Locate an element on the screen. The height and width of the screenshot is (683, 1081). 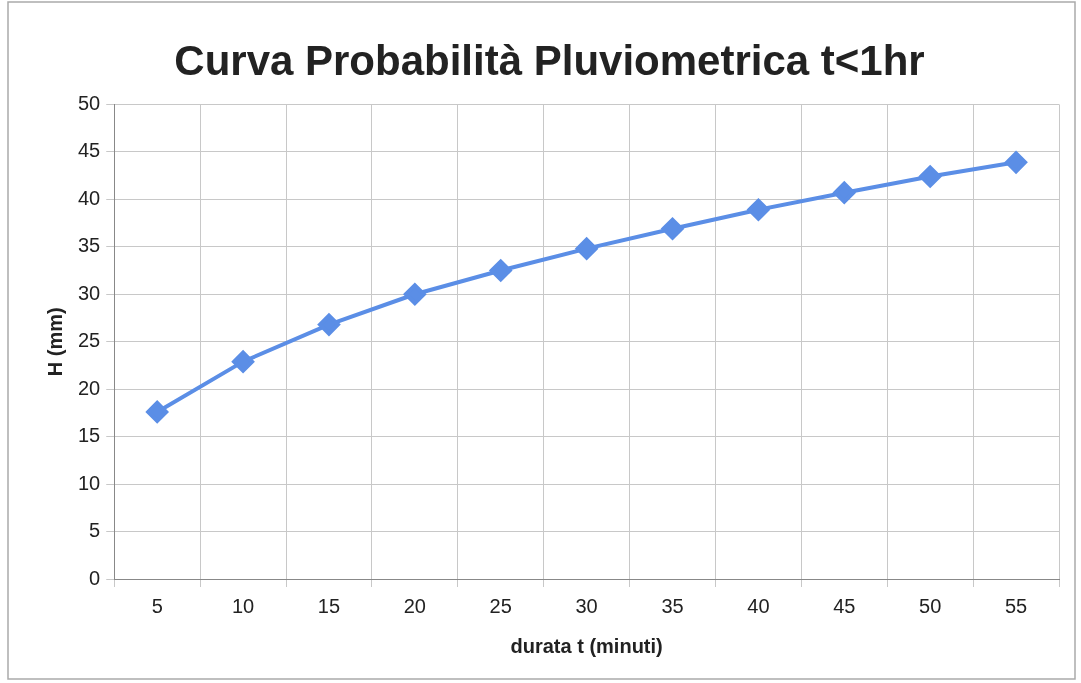
x-tick-label: 55 is located at coordinates (1016, 605).